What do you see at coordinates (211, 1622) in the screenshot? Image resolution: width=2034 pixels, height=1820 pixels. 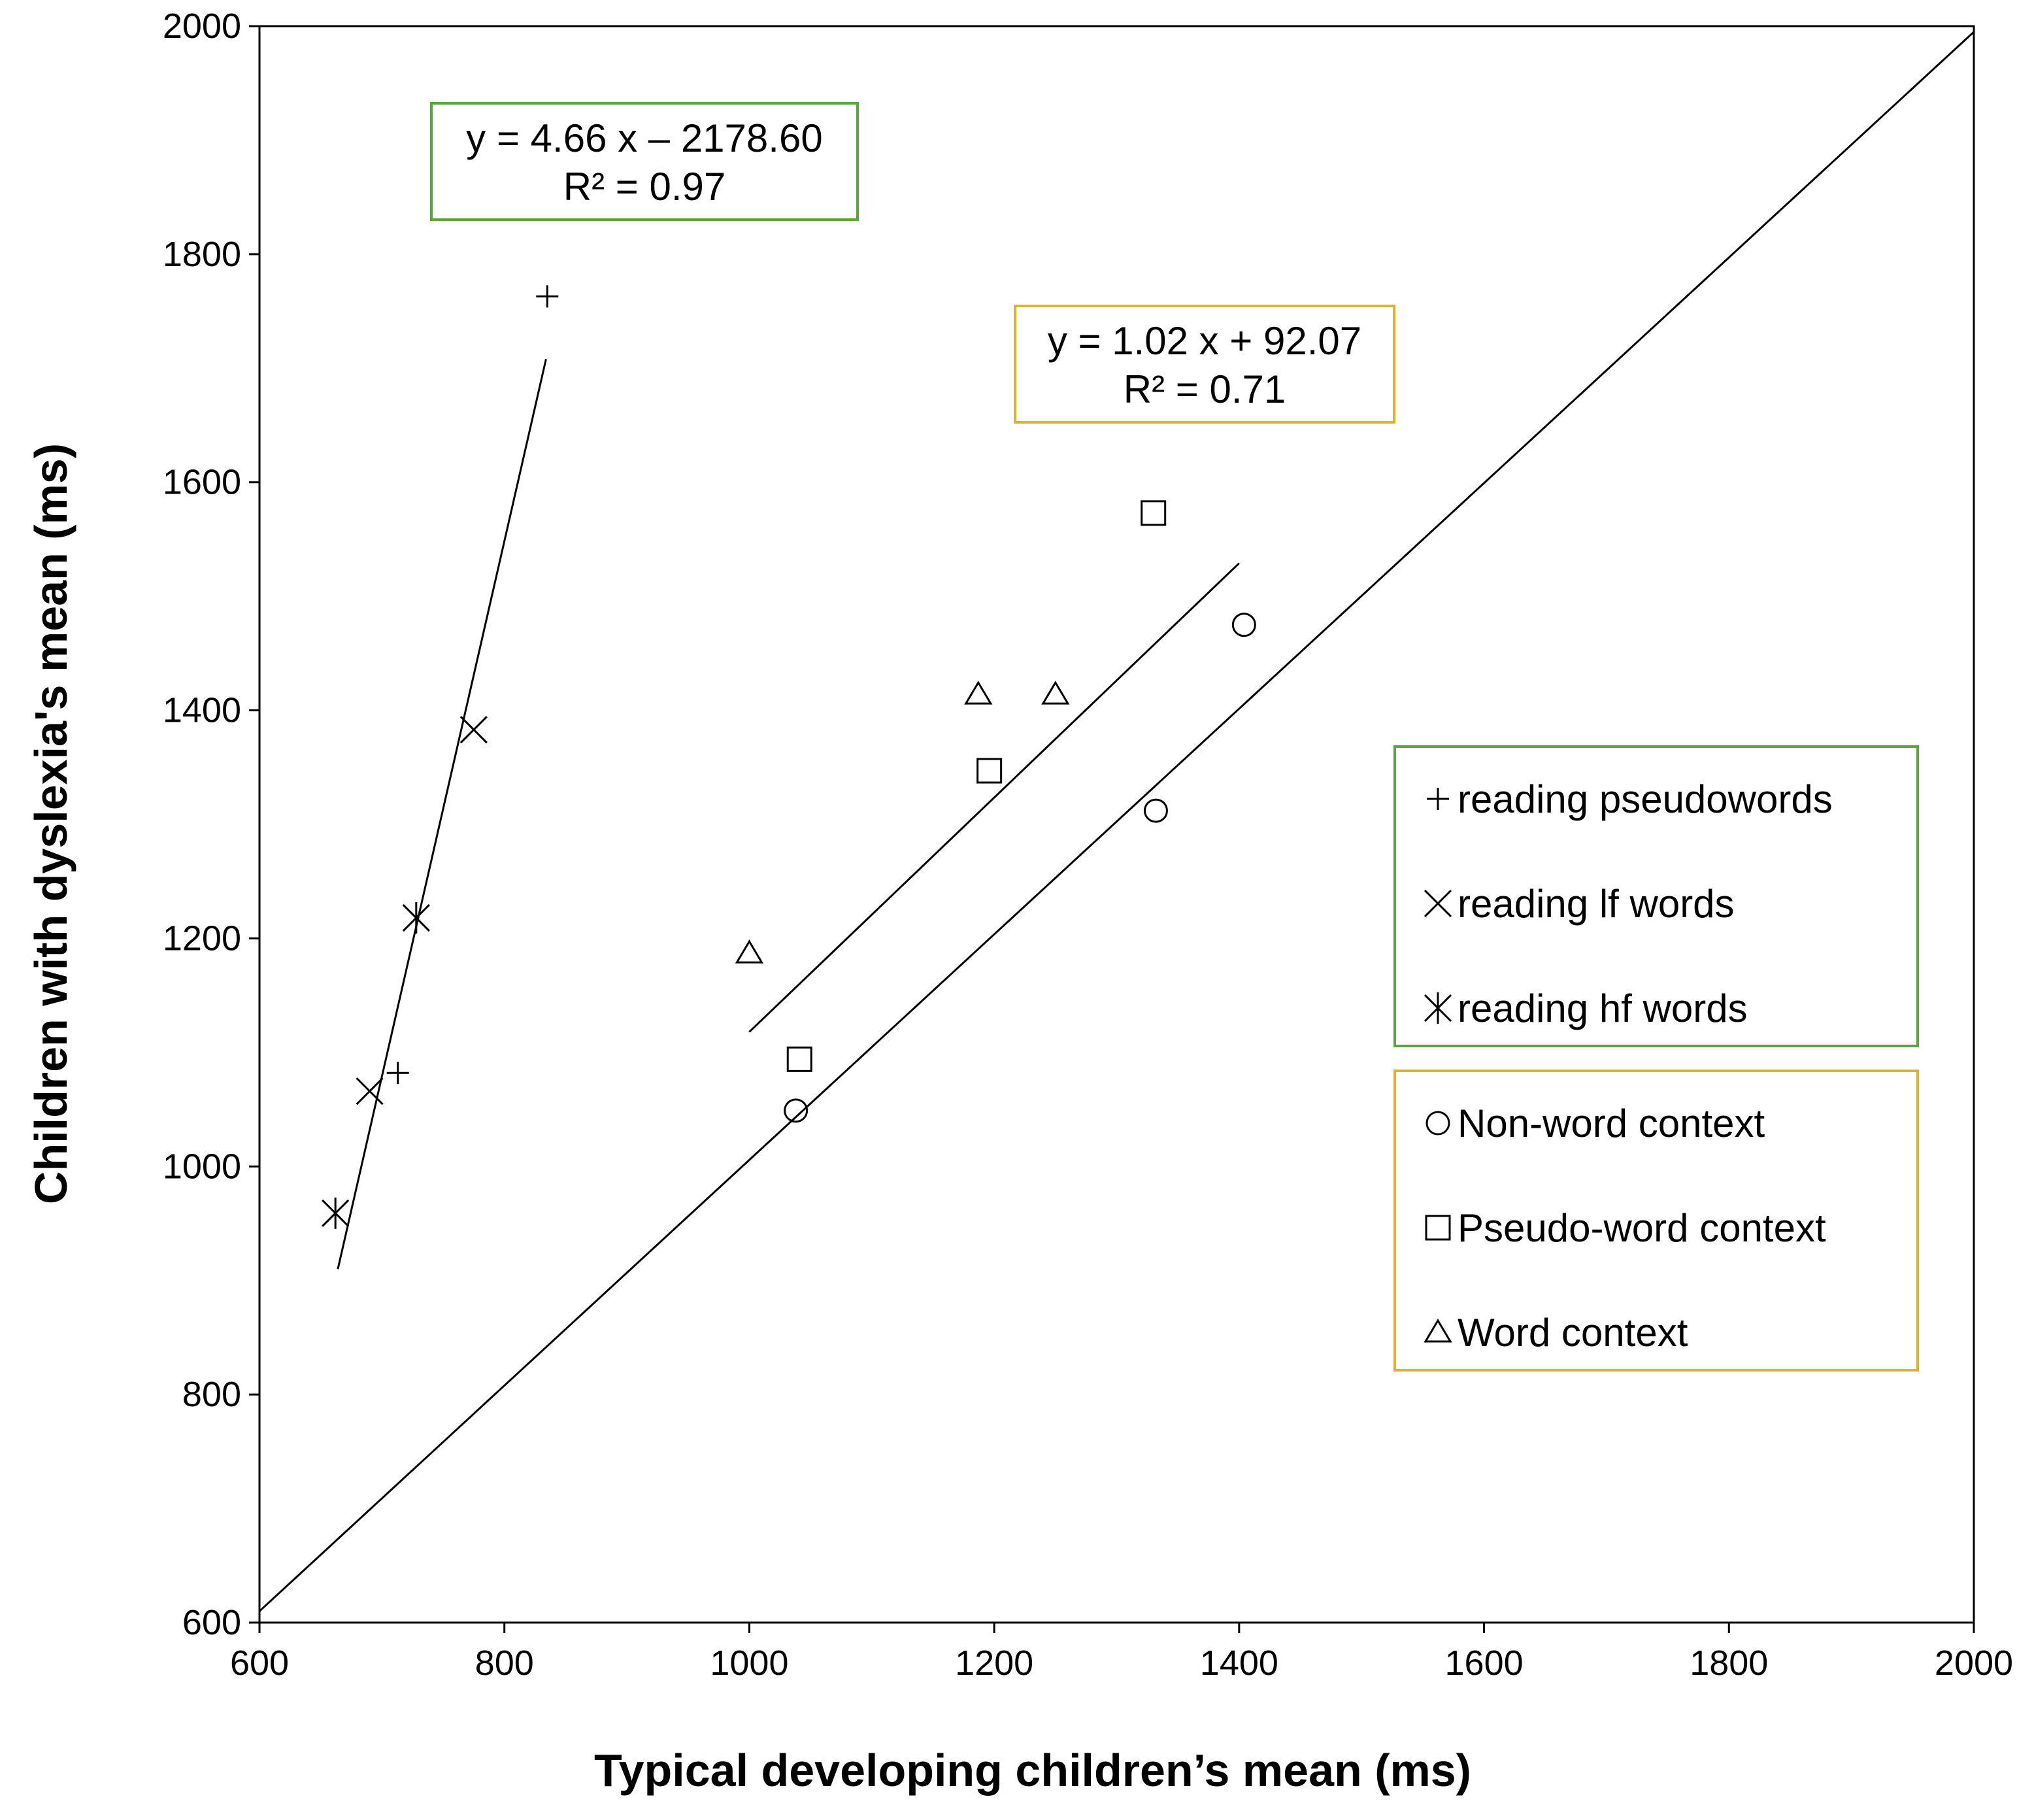 I see `y-tick-label: 600` at bounding box center [211, 1622].